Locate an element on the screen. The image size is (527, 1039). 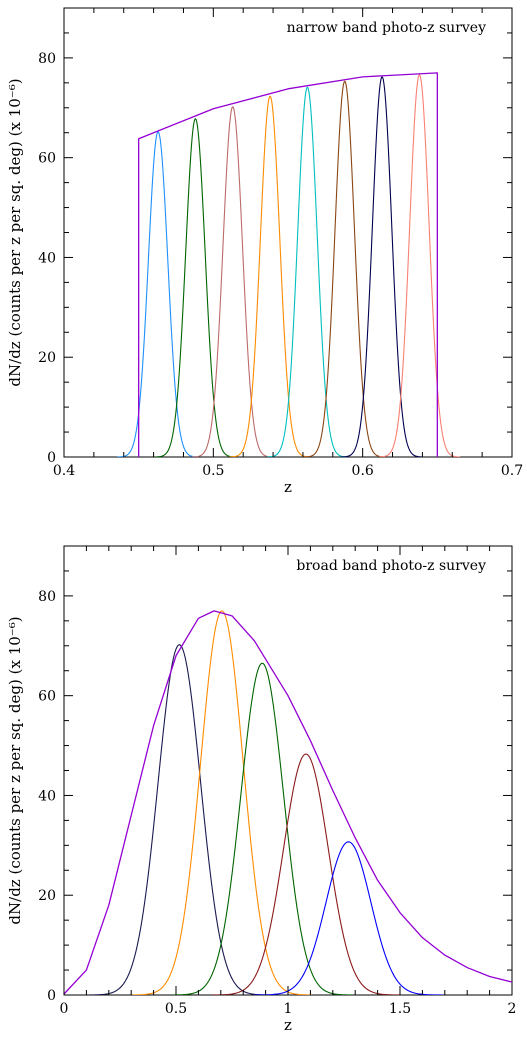
x-tick-label: 0.6 is located at coordinates (363, 471).